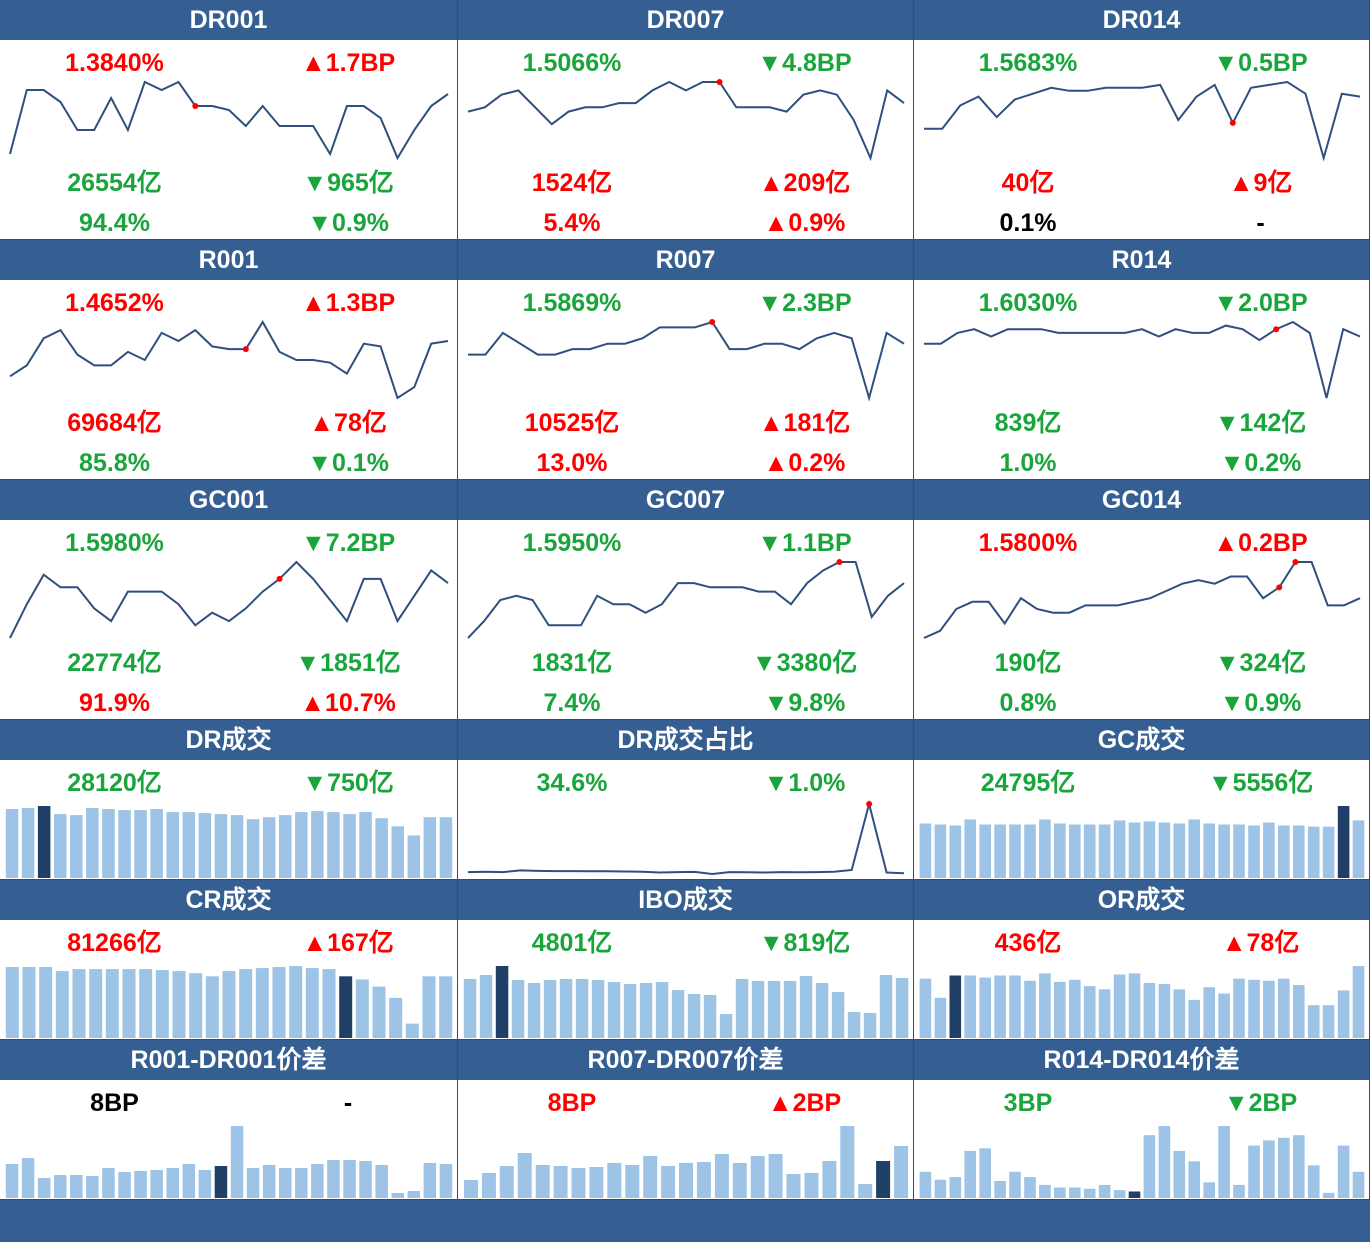 The height and width of the screenshot is (1242, 1370). What do you see at coordinates (572, 943) in the screenshot?
I see `primary-value: 4801亿` at bounding box center [572, 943].